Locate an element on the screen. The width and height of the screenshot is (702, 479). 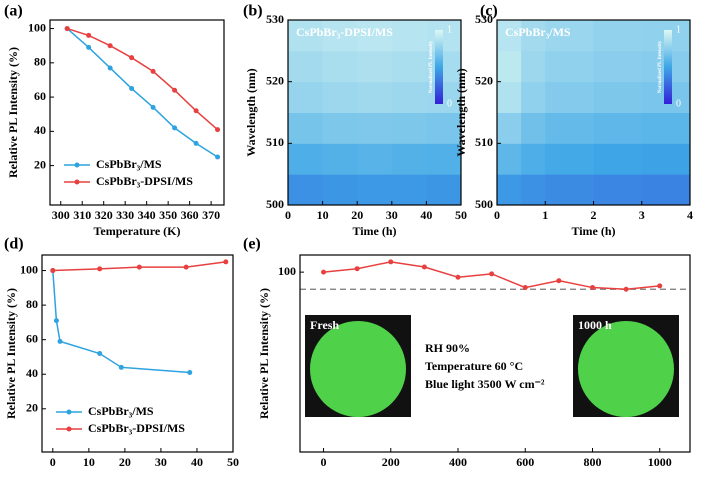
x-tick-label: 1 is located at coordinates (545, 215).